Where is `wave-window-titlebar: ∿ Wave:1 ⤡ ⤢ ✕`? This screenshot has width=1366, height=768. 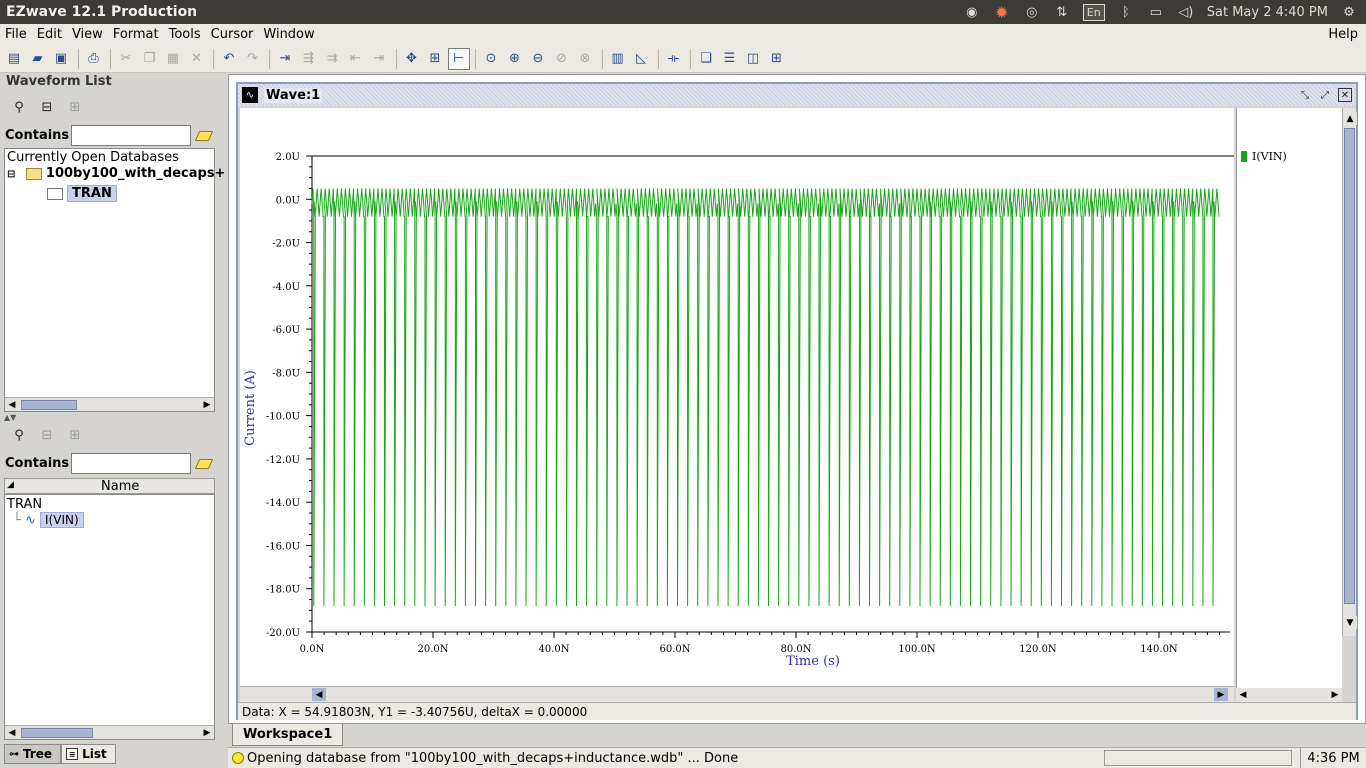 wave-window-titlebar: ∿ Wave:1 ⤡ ⤢ ✕ is located at coordinates (797, 95).